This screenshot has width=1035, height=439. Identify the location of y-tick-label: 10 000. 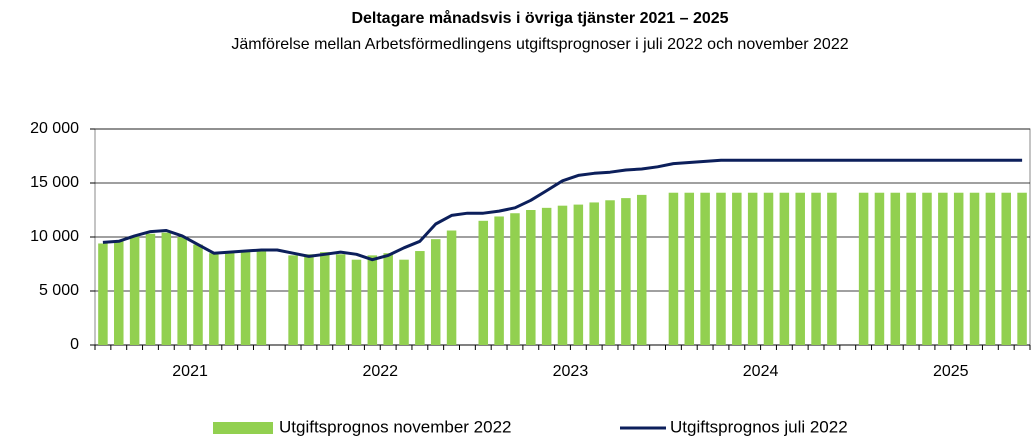
(54, 236).